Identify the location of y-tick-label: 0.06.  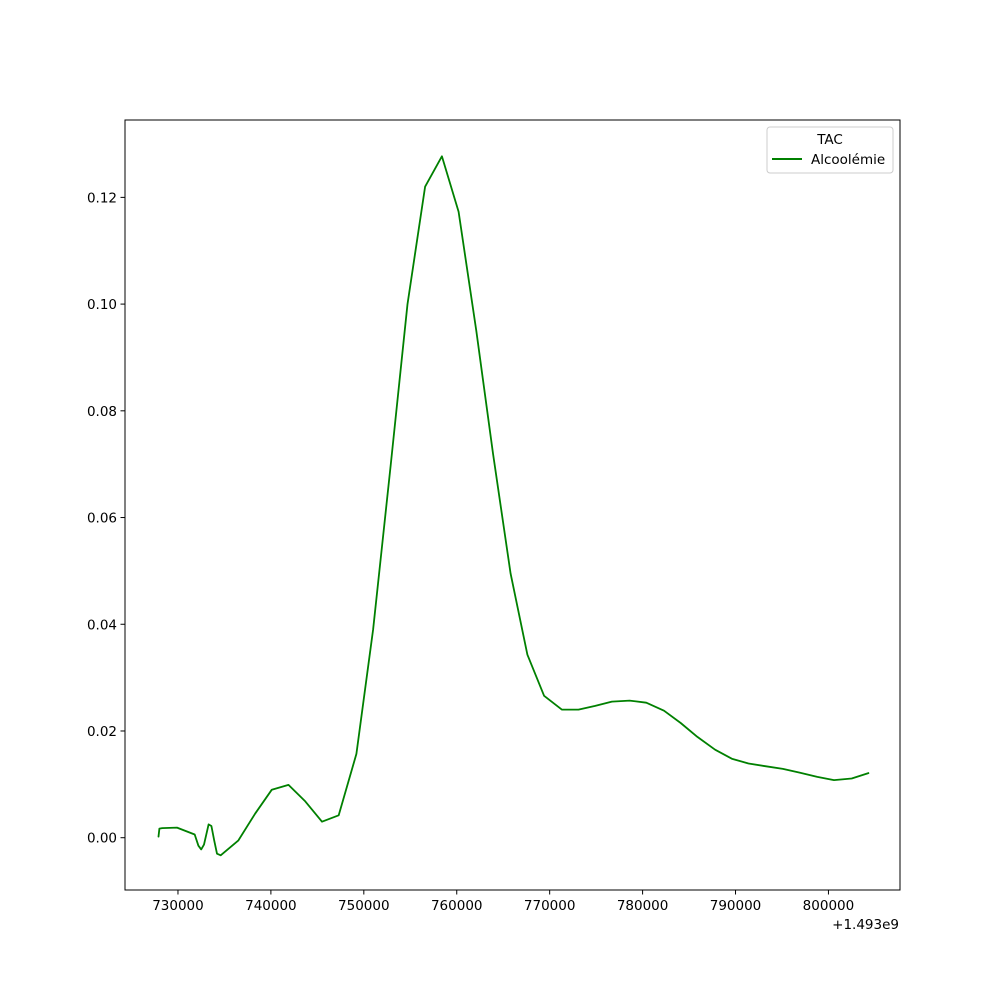
(102, 519).